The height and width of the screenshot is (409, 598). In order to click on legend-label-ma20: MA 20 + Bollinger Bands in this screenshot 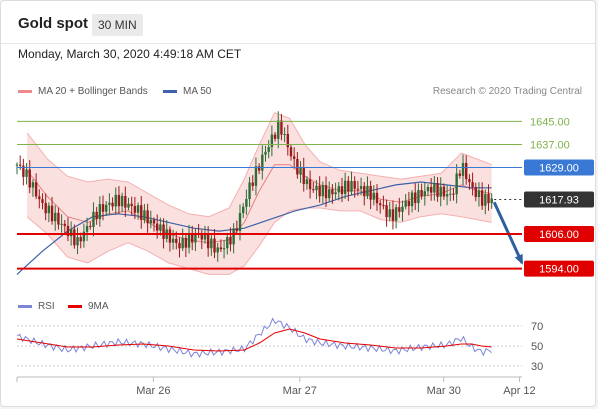, I will do `click(93, 91)`.